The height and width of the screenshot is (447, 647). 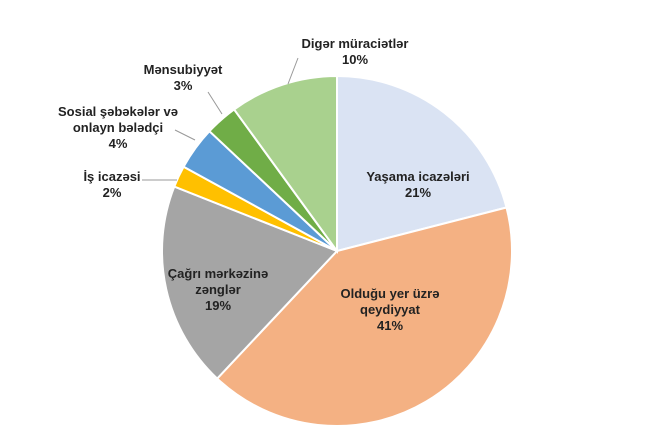 I want to click on category-label: Digər müraciətlər, so click(x=355, y=43).